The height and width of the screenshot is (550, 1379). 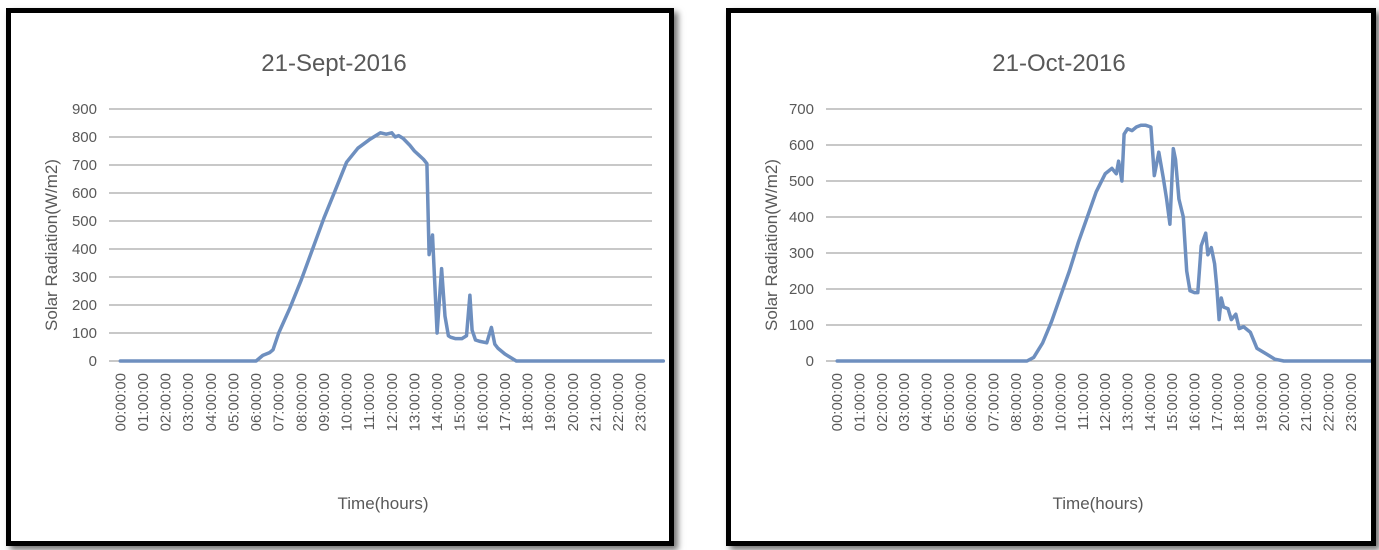 I want to click on y-tick-labels: 0 100 200 300 400 500 600 700 800 900, so click(x=84, y=235).